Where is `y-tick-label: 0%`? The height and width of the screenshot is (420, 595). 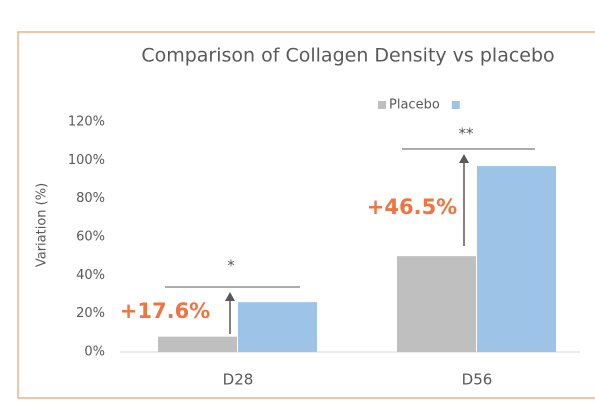 y-tick-label: 0% is located at coordinates (94, 352).